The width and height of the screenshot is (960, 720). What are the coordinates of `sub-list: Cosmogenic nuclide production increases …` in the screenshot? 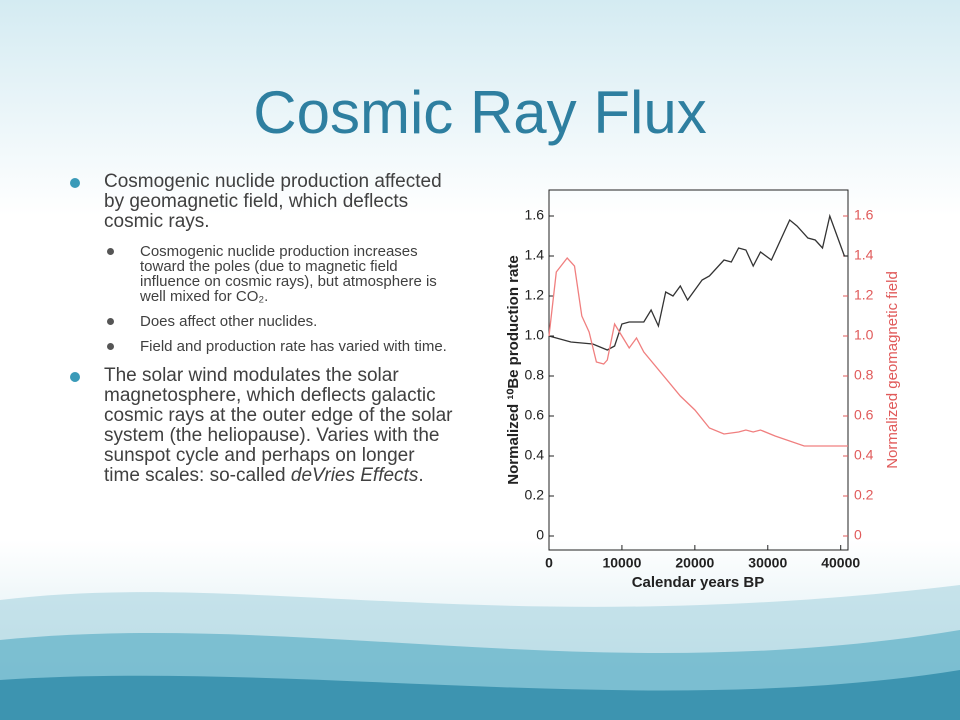 It's located at (280, 299).